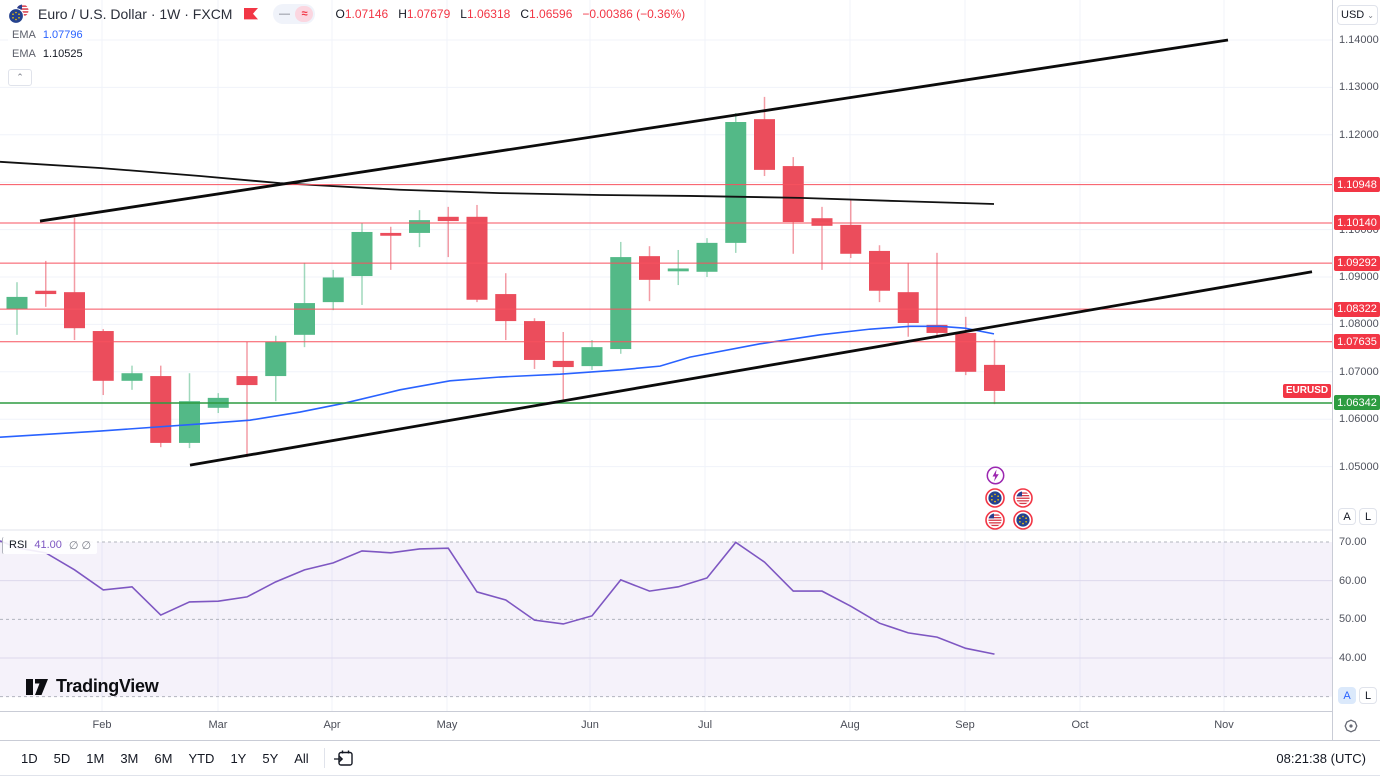  What do you see at coordinates (1357, 185) in the screenshot?
I see `level-badge: 1.10948` at bounding box center [1357, 185].